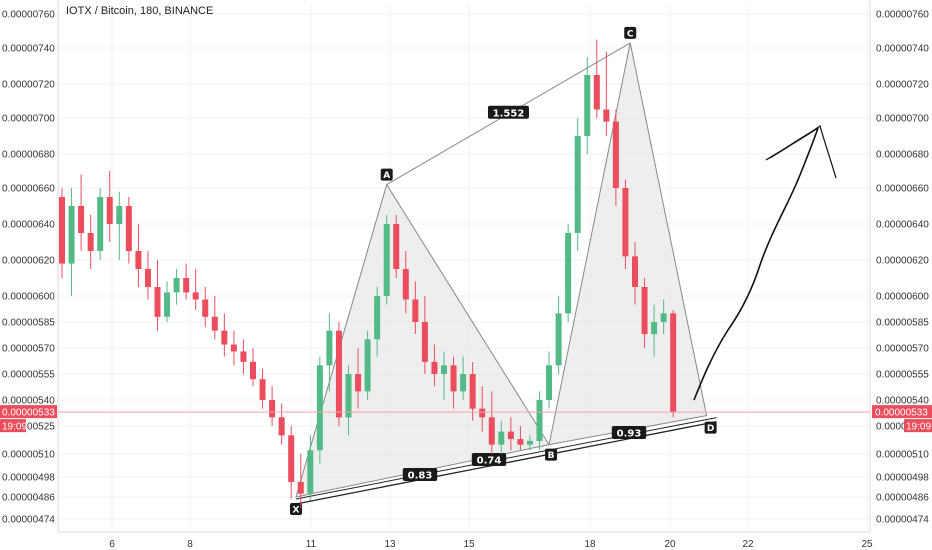  Describe the element at coordinates (551, 456) in the screenshot. I see `point-label-b: B` at that location.